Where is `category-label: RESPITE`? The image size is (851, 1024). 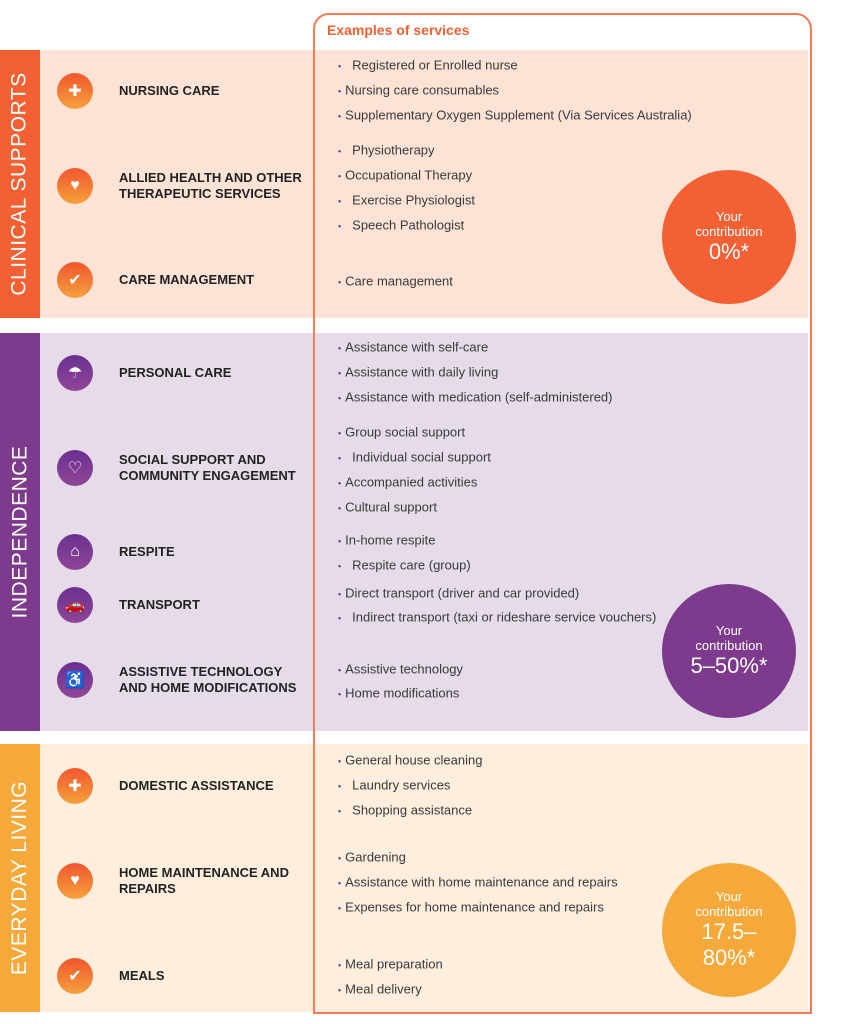
category-label: RESPITE is located at coordinates (147, 551).